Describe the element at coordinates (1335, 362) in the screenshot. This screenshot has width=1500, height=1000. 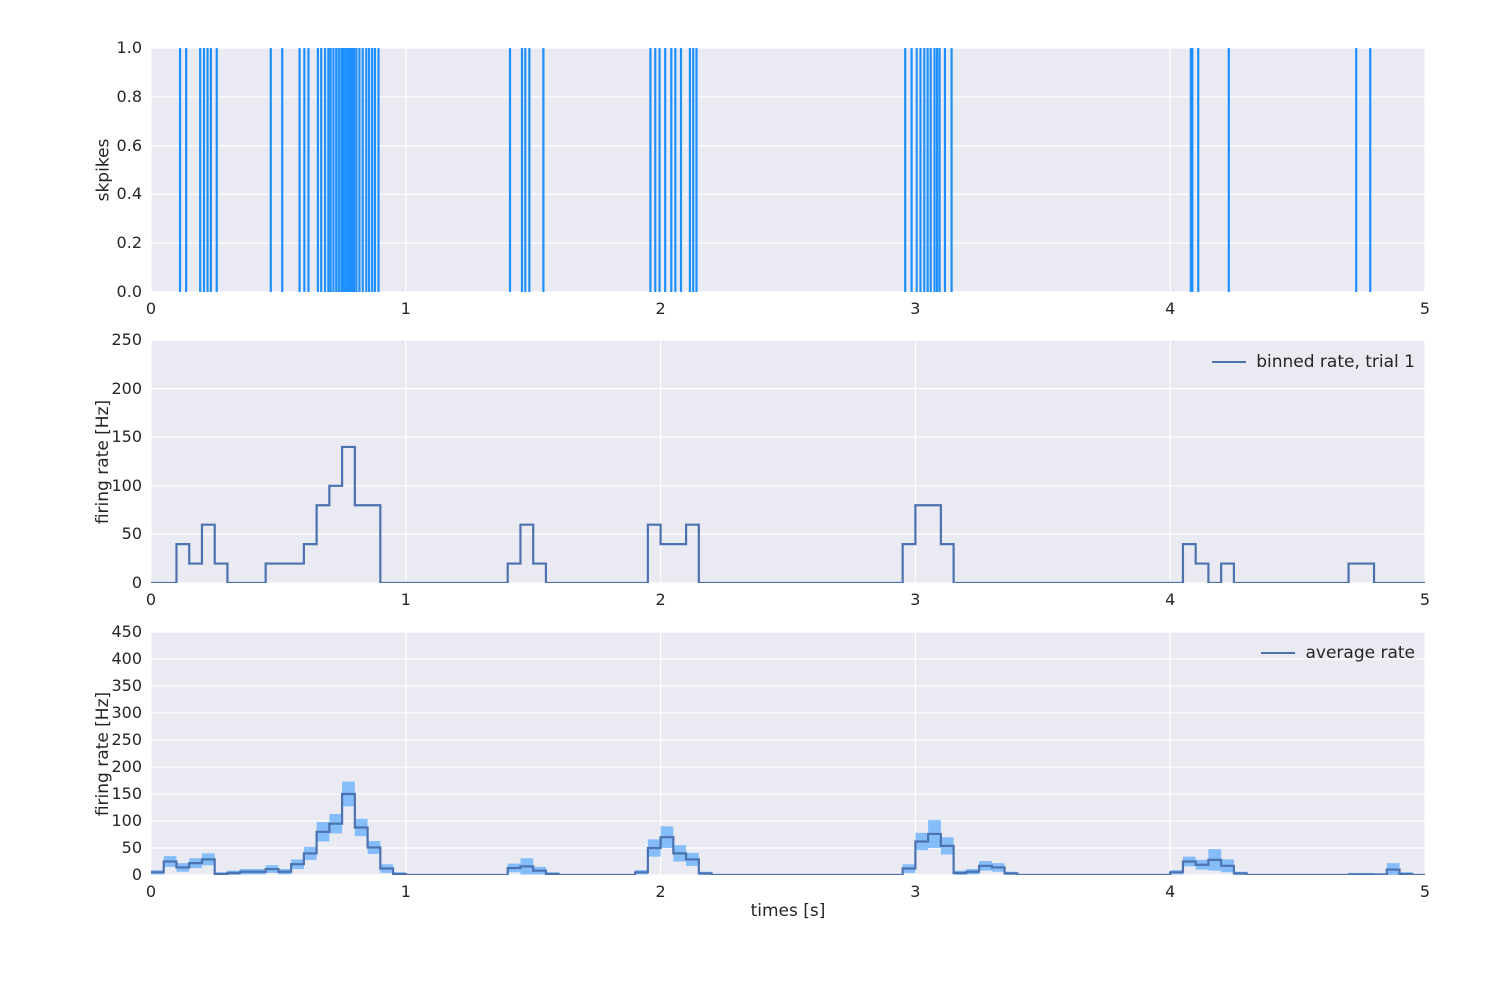
I see `trial-legend-label: binned rate, trial 1` at that location.